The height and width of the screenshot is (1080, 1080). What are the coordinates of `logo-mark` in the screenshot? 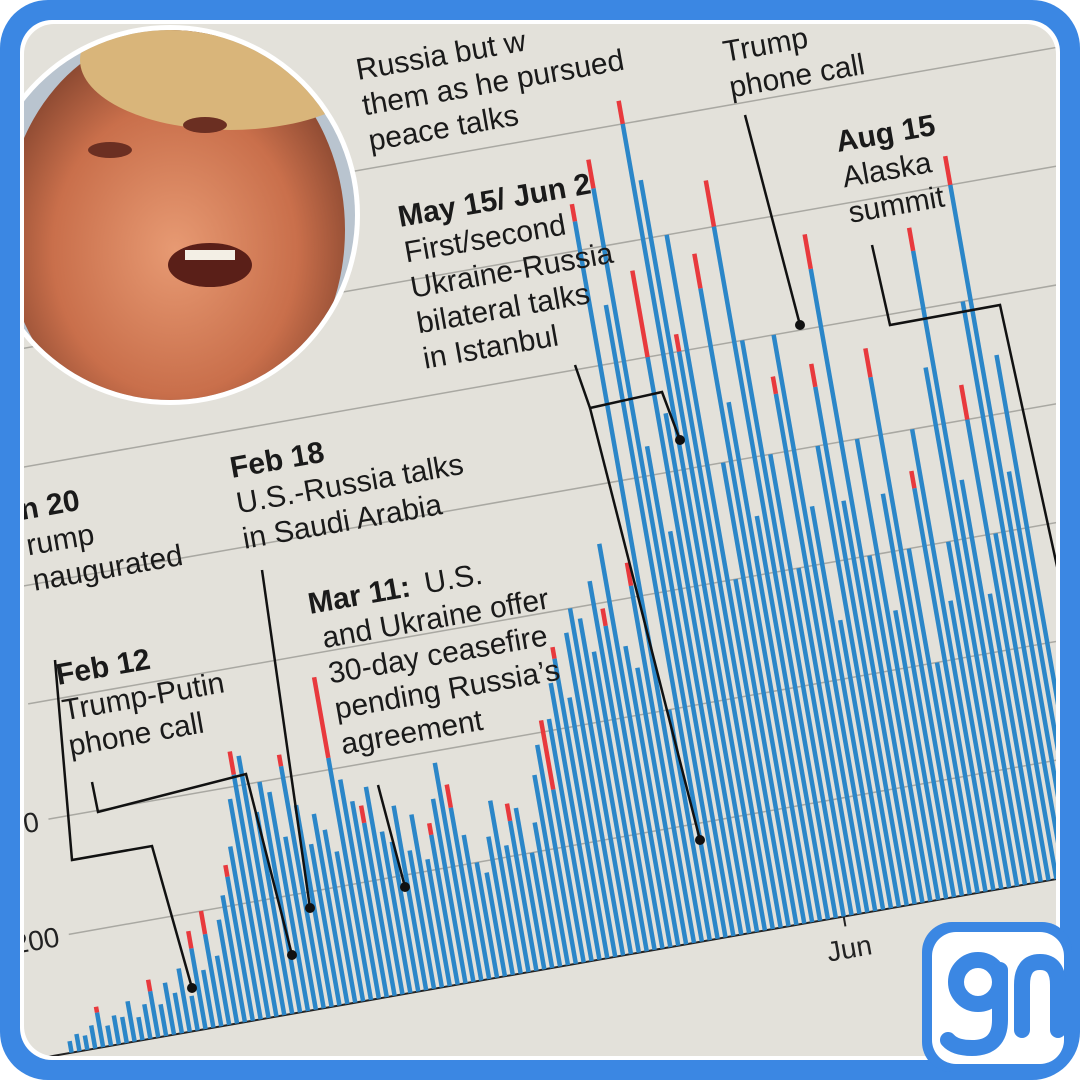 It's located at (1003, 1004).